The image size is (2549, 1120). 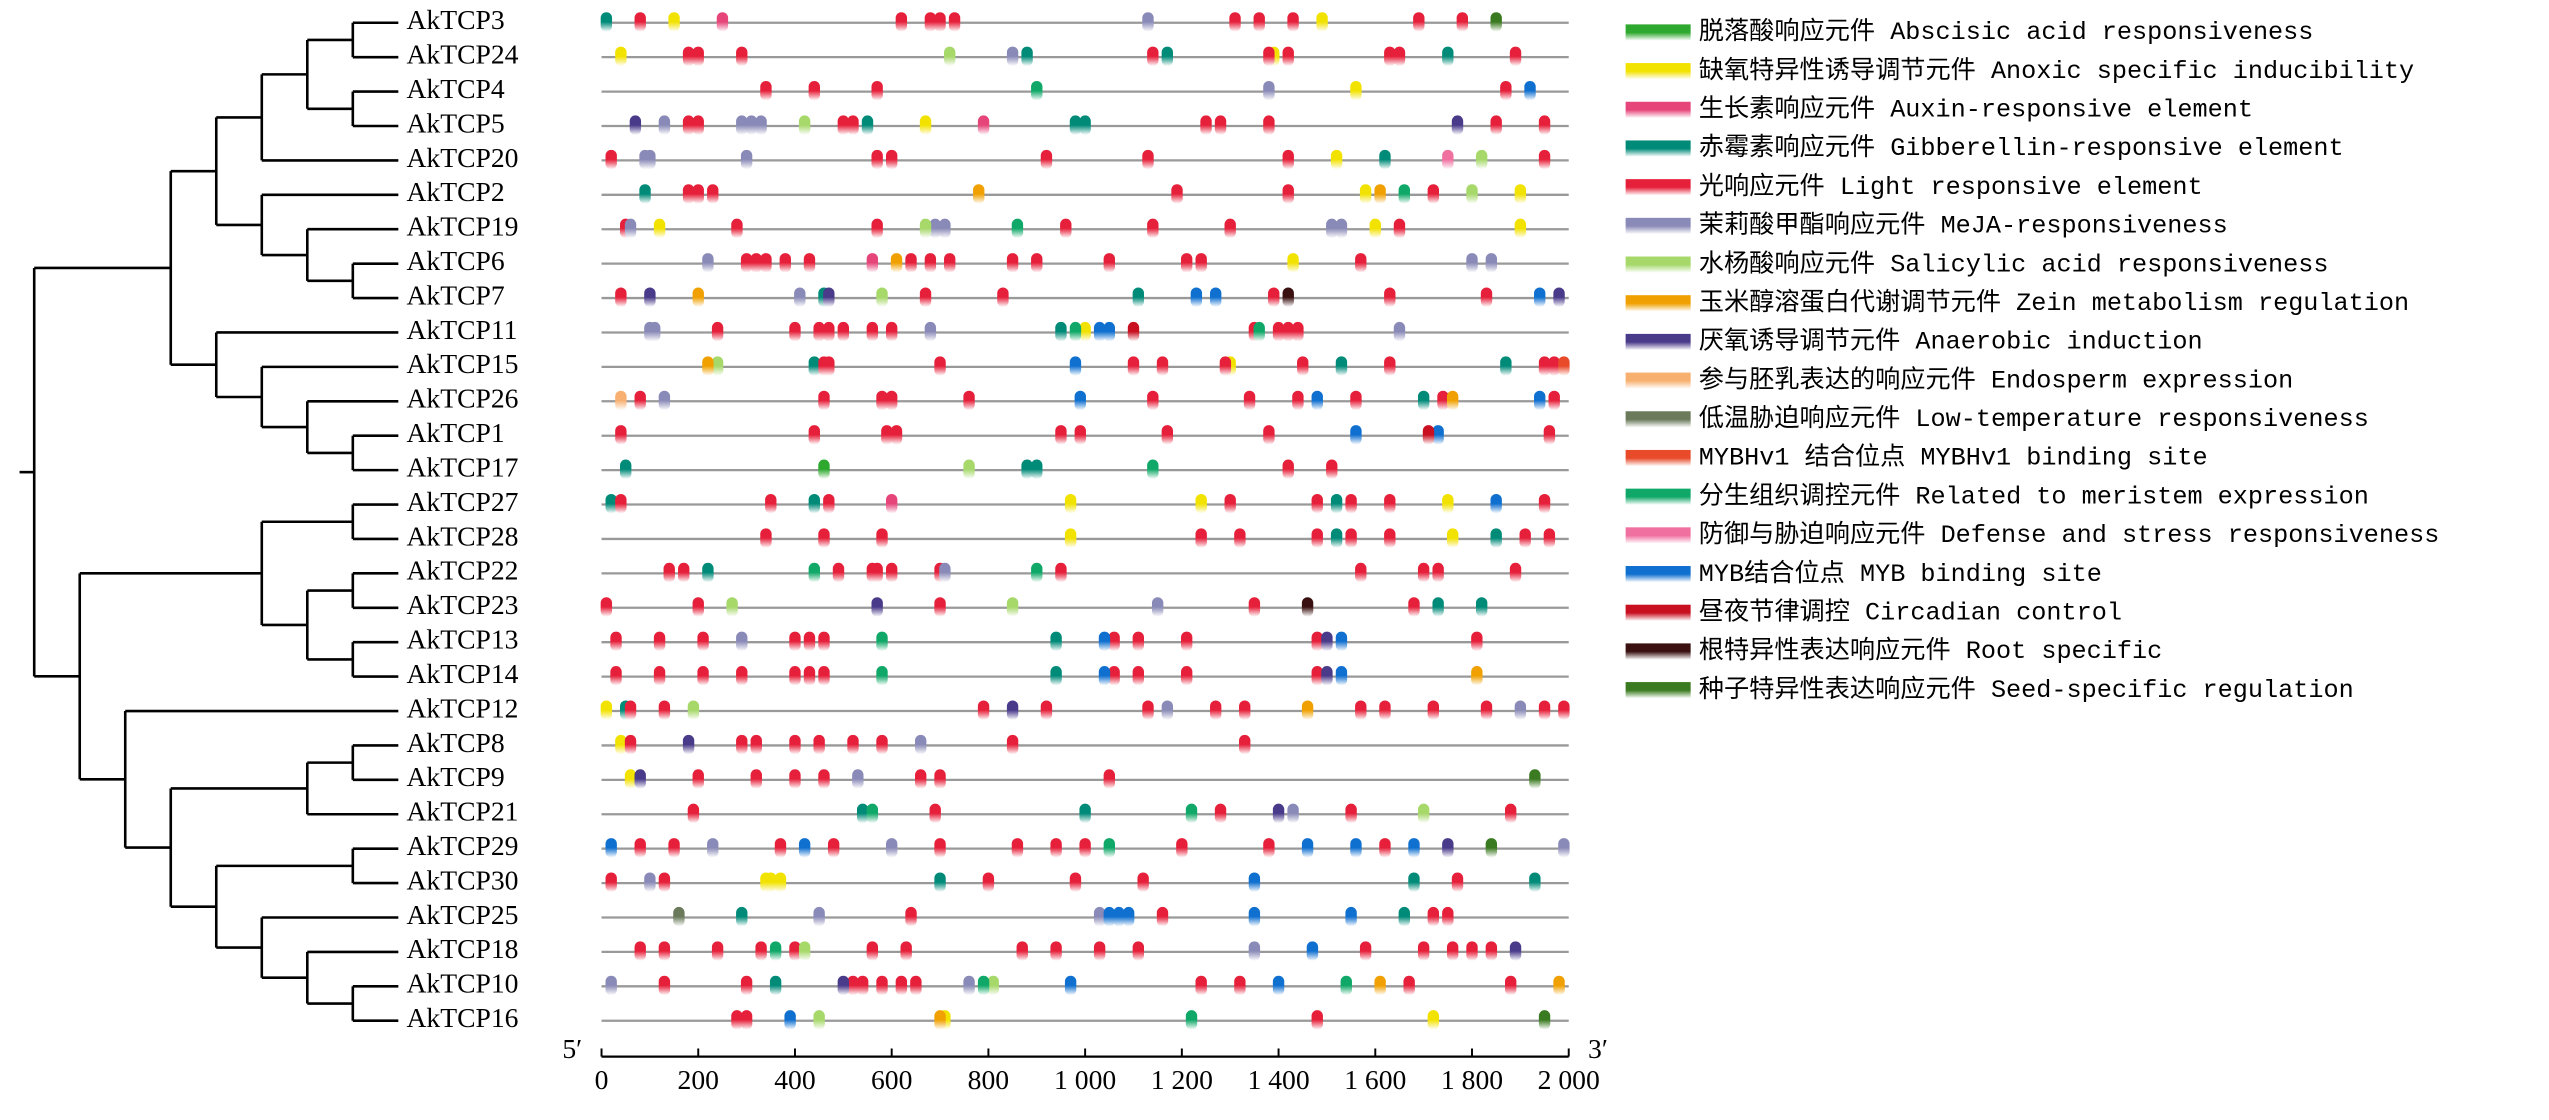 I want to click on gene-label: AkTCP15, so click(x=462, y=363).